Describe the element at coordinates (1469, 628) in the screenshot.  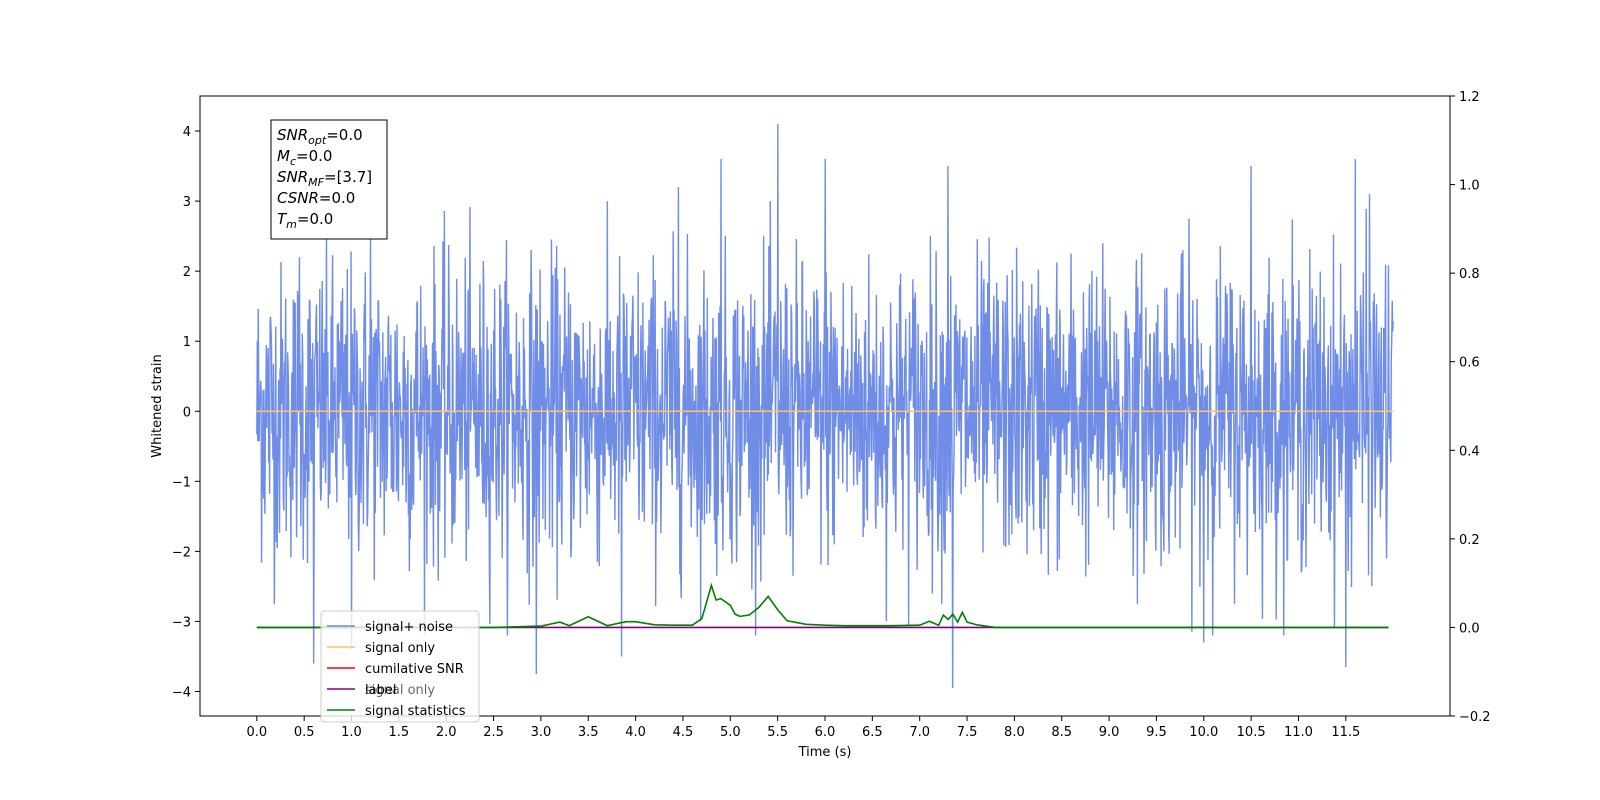
I see `y2-tick-label: 0.0` at that location.